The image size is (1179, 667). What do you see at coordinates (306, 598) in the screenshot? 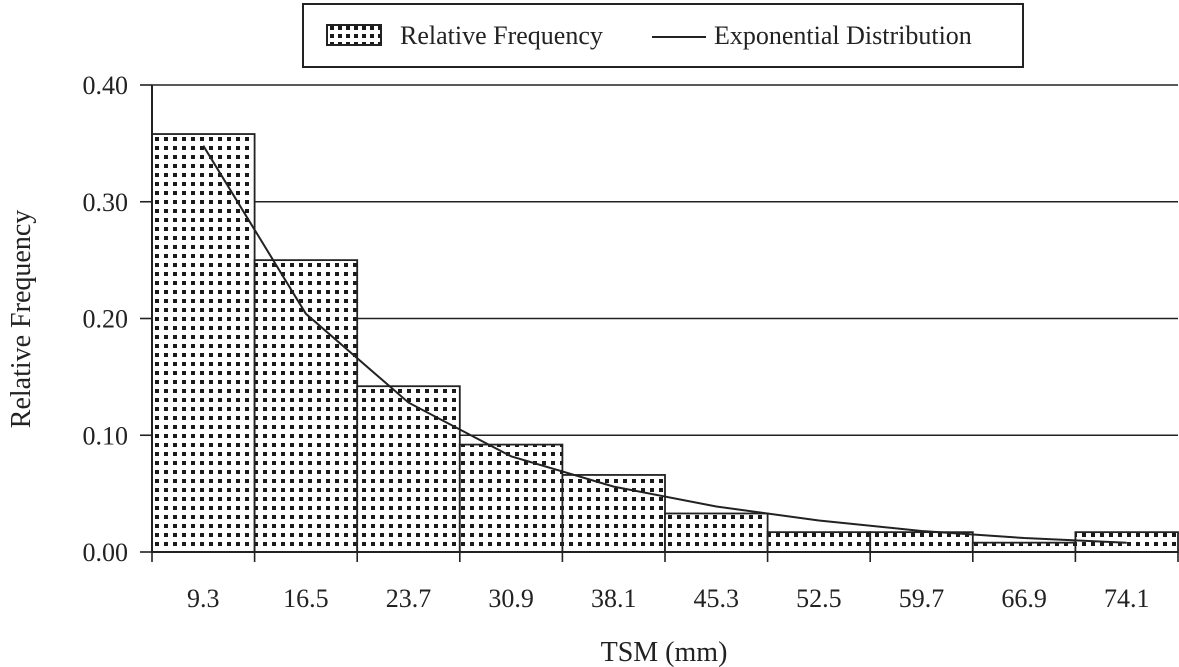
I see `x-tick-label: 16.5` at bounding box center [306, 598].